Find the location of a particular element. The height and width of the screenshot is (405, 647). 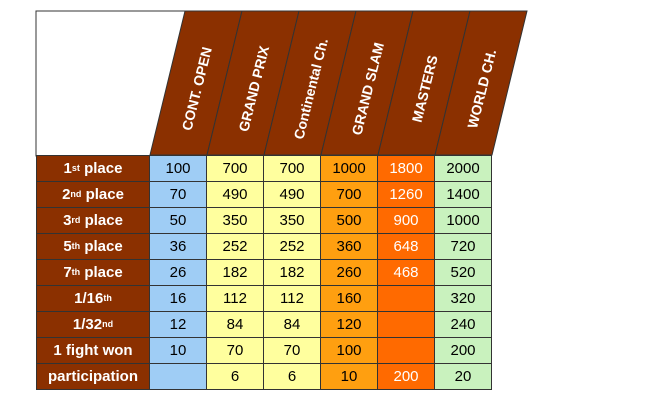

row-label: participation is located at coordinates (93, 377).